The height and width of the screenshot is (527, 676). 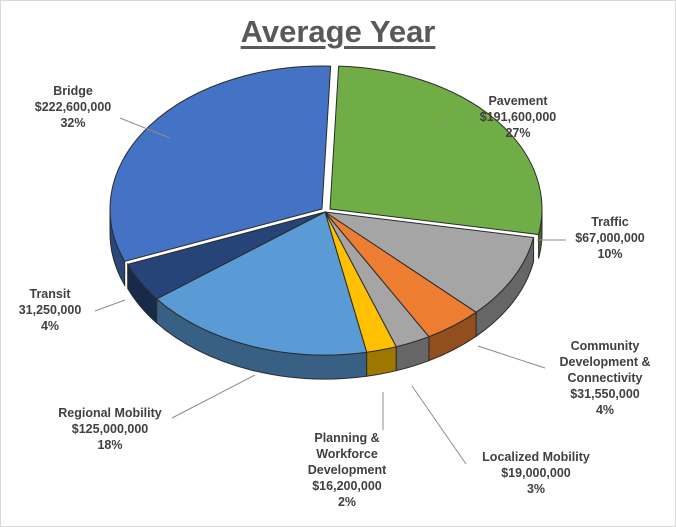 I want to click on label-bridge: Bridge $222,600,000 32%, so click(x=73, y=107).